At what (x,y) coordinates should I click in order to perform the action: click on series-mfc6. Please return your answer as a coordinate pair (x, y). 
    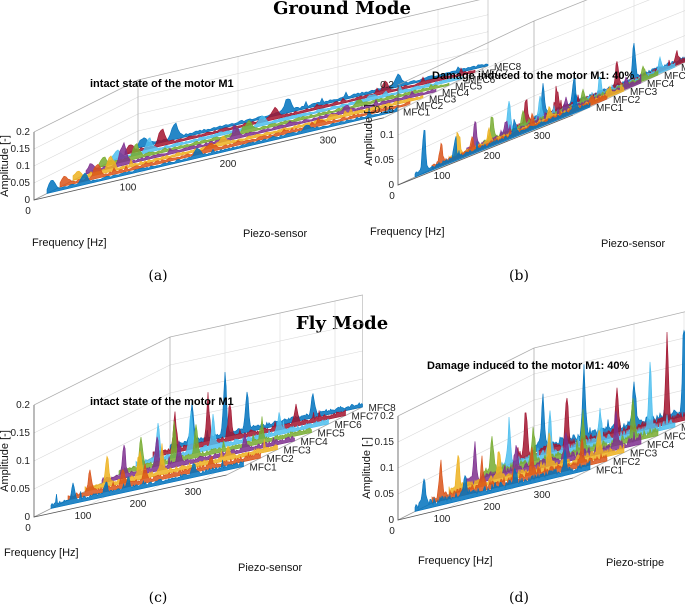
    Looking at the image, I should click on (232, 438).